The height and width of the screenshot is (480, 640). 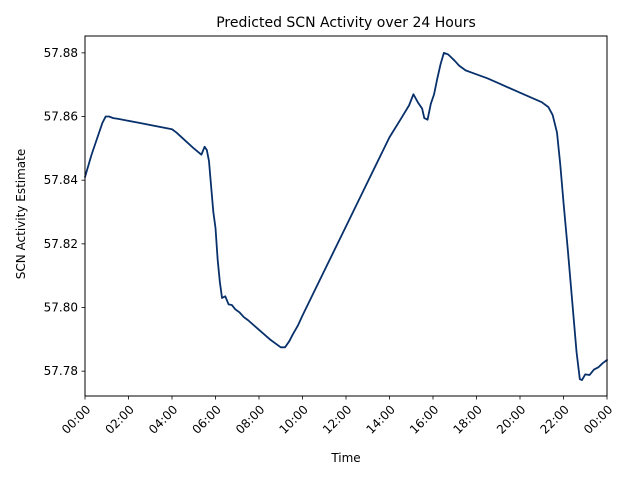 What do you see at coordinates (61, 180) in the screenshot?
I see `y-tick-label: 57.84` at bounding box center [61, 180].